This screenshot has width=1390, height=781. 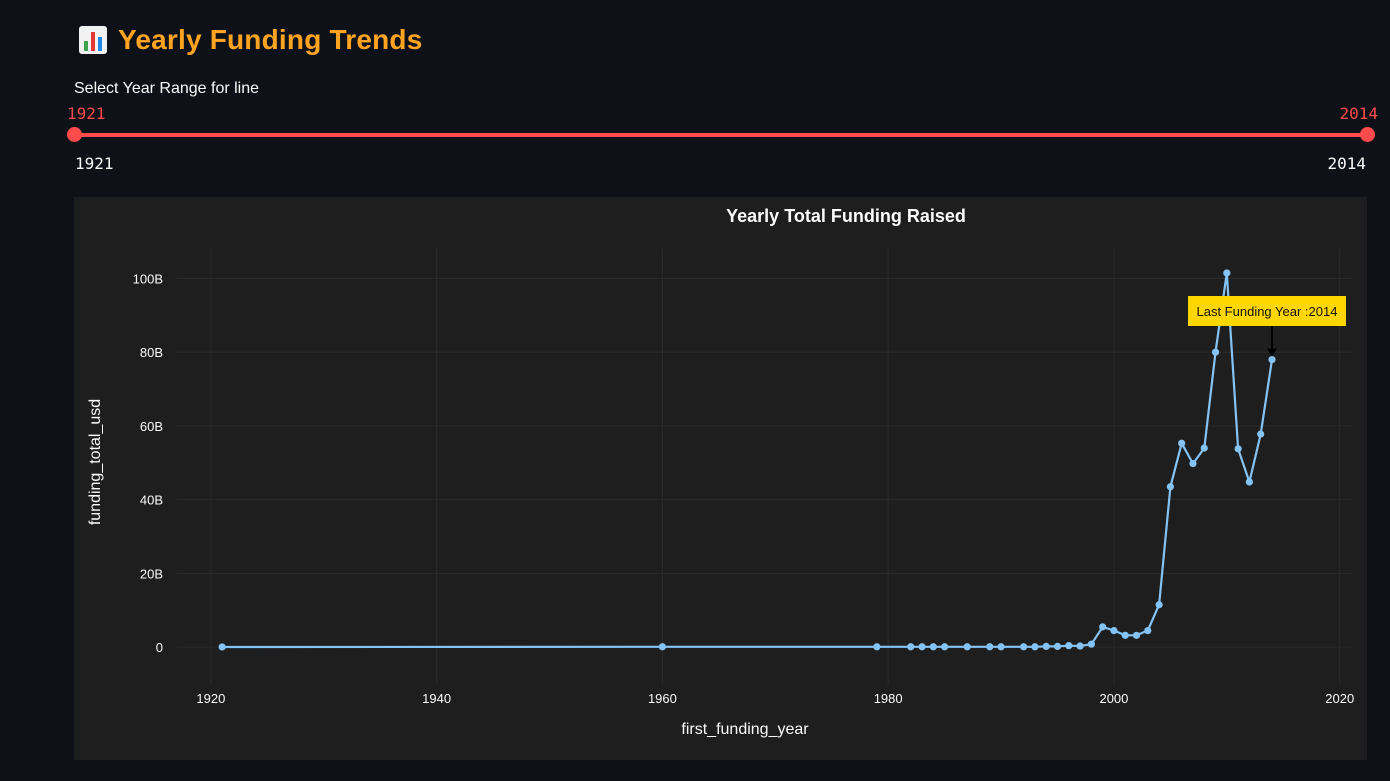 I want to click on x-tick-label: 2020, so click(x=1339, y=698).